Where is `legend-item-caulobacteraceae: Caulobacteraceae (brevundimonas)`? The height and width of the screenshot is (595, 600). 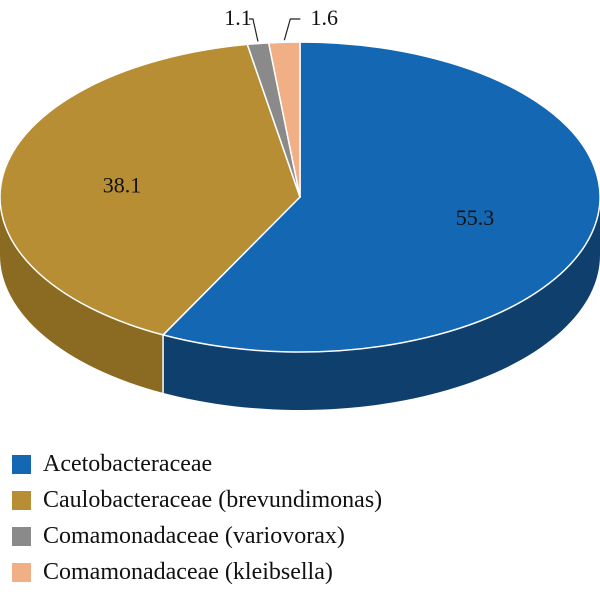
legend-item-caulobacteraceae: Caulobacteraceae (brevundimonas) is located at coordinates (302, 500).